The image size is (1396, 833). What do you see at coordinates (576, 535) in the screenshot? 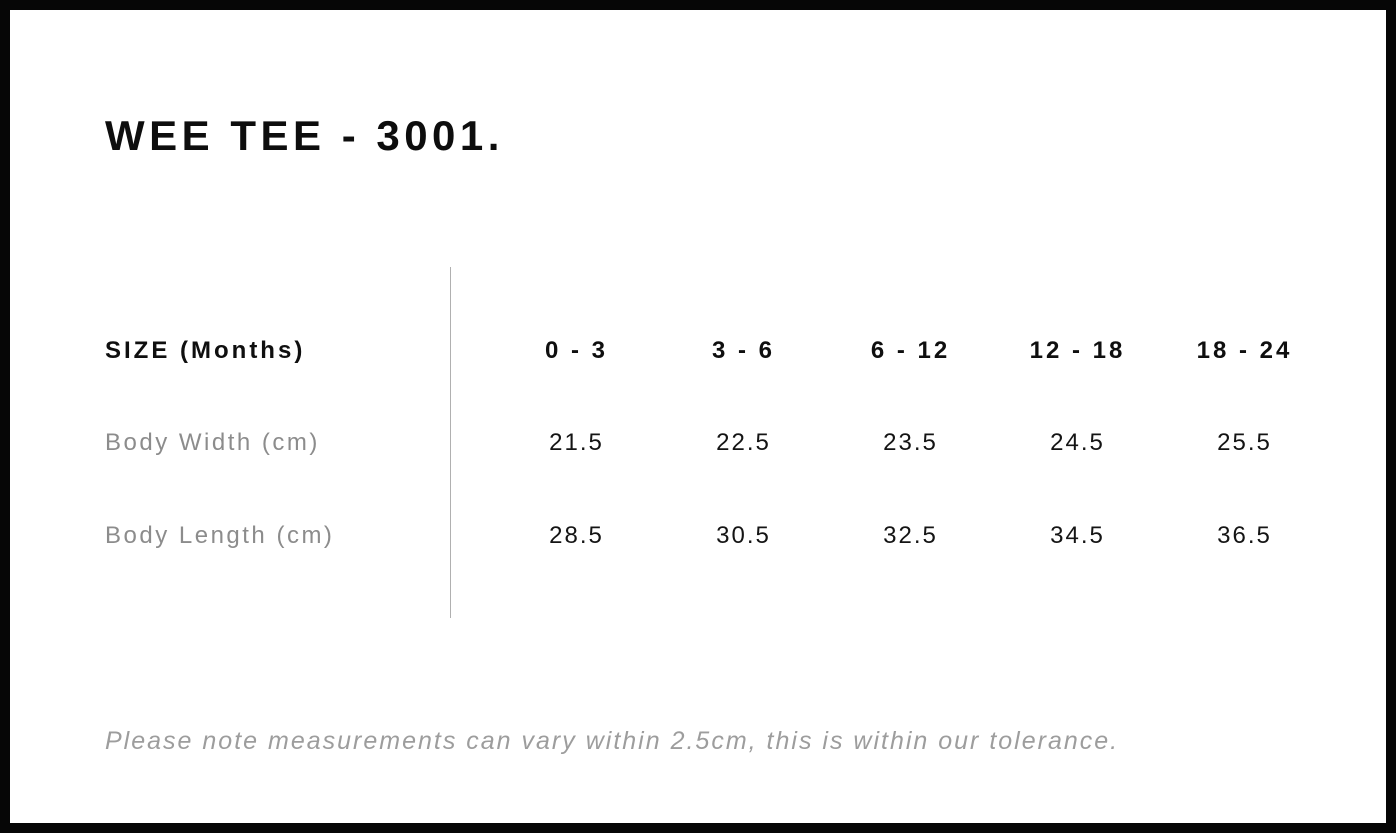
I see `table-cell: 28.5` at bounding box center [576, 535].